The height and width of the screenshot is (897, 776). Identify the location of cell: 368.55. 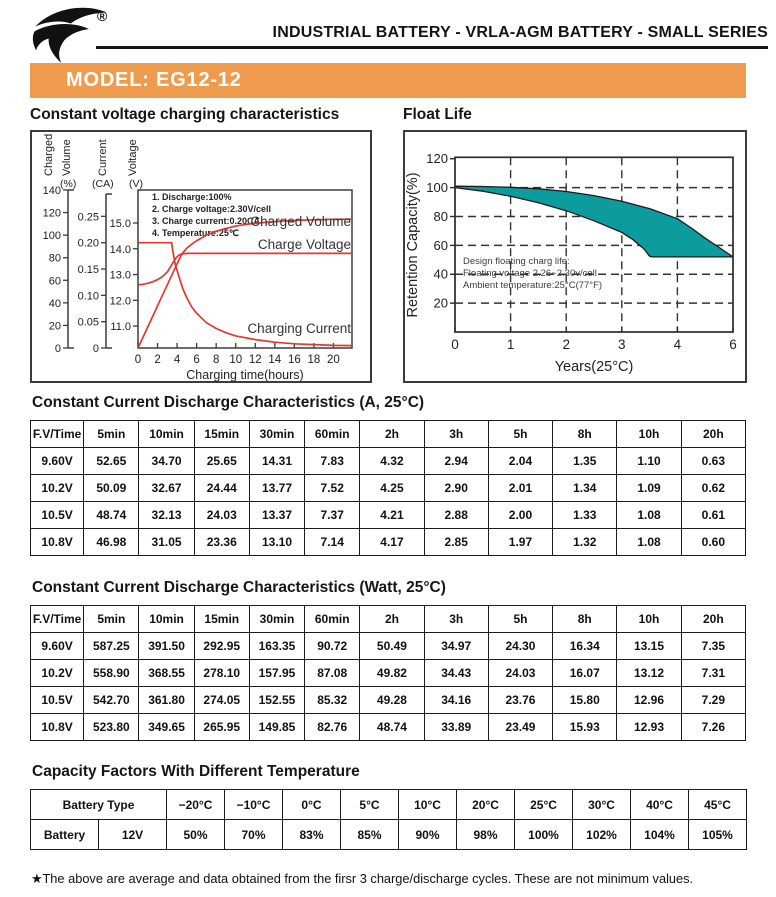
(166, 673).